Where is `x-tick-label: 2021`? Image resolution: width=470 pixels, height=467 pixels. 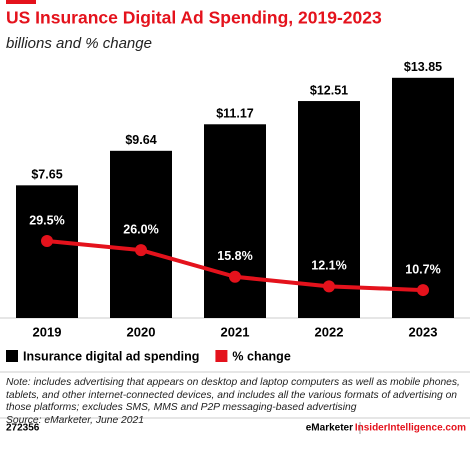 x-tick-label: 2021 is located at coordinates (235, 331).